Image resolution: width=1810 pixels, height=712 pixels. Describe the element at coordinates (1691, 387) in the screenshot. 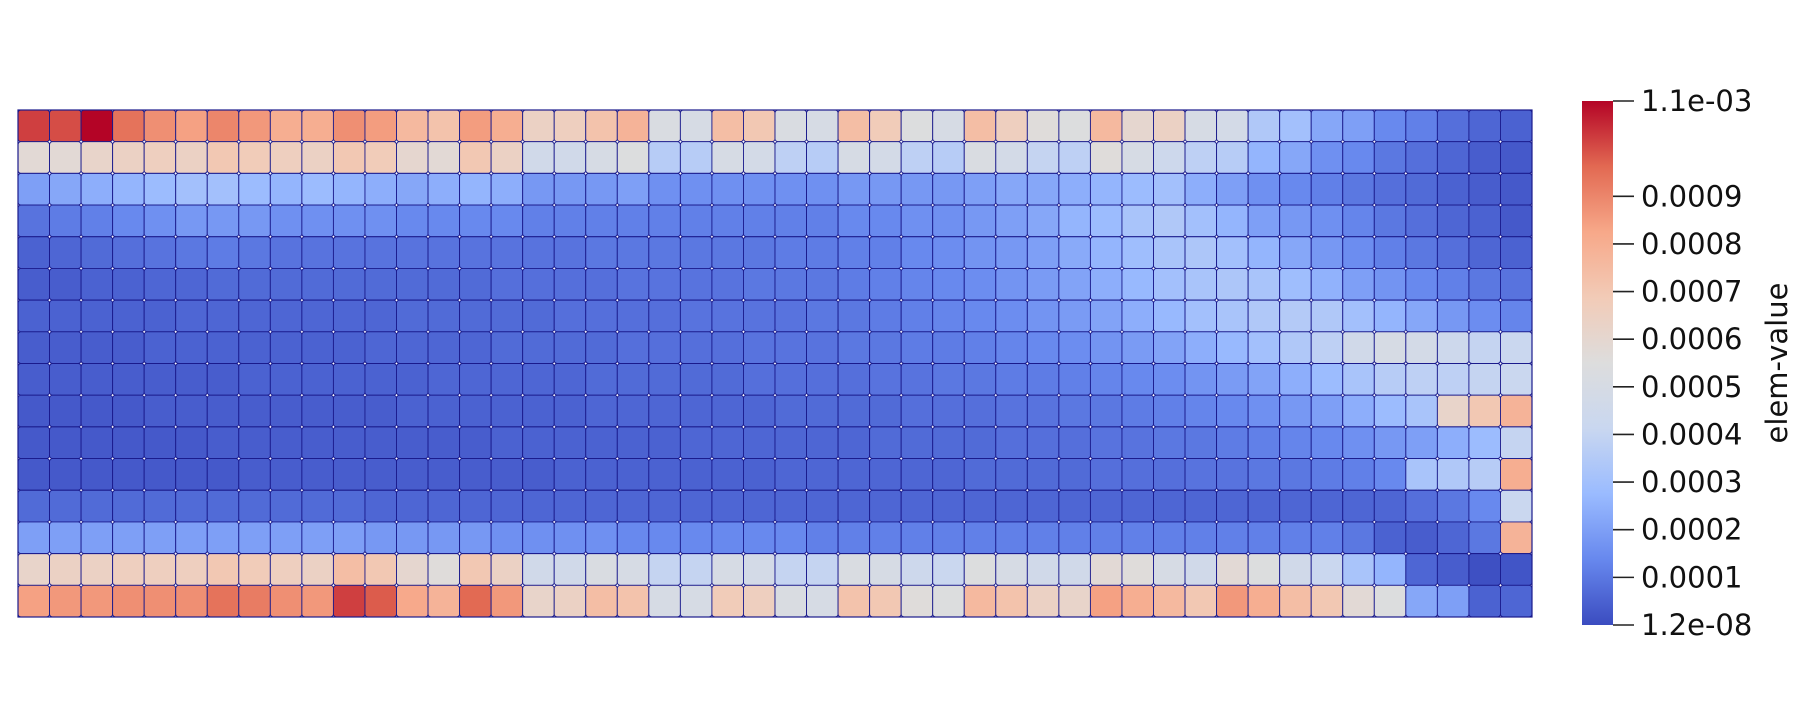

I see `colorbar-tick-label: 0.0005` at that location.